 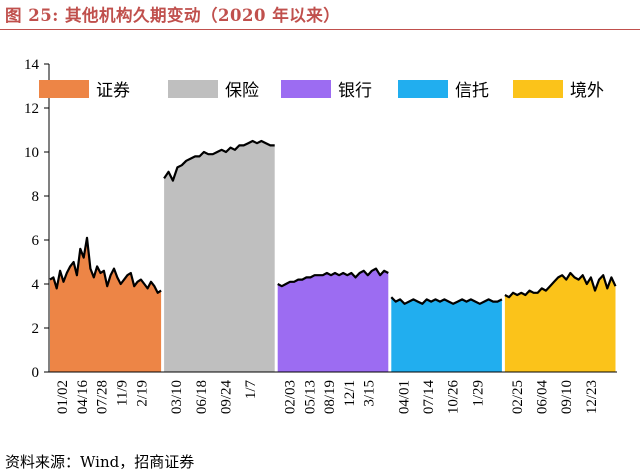 I want to click on x-tick-label: 02/03, so click(x=291, y=397).